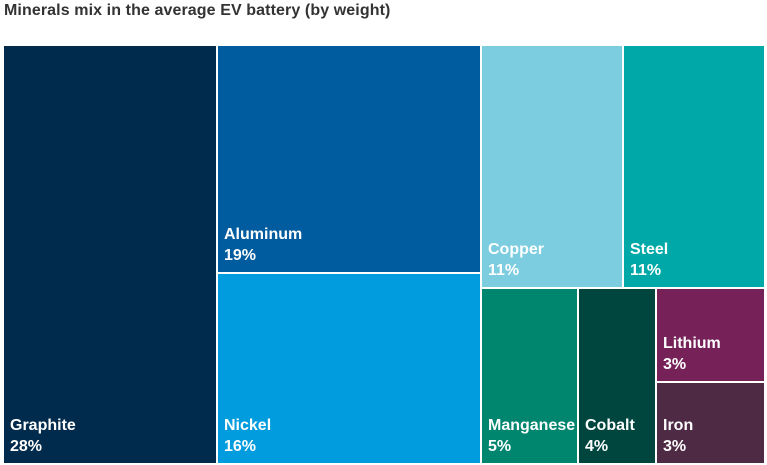 The width and height of the screenshot is (767, 465). What do you see at coordinates (710, 423) in the screenshot?
I see `treemap-tile-iron: Iron 3%` at bounding box center [710, 423].